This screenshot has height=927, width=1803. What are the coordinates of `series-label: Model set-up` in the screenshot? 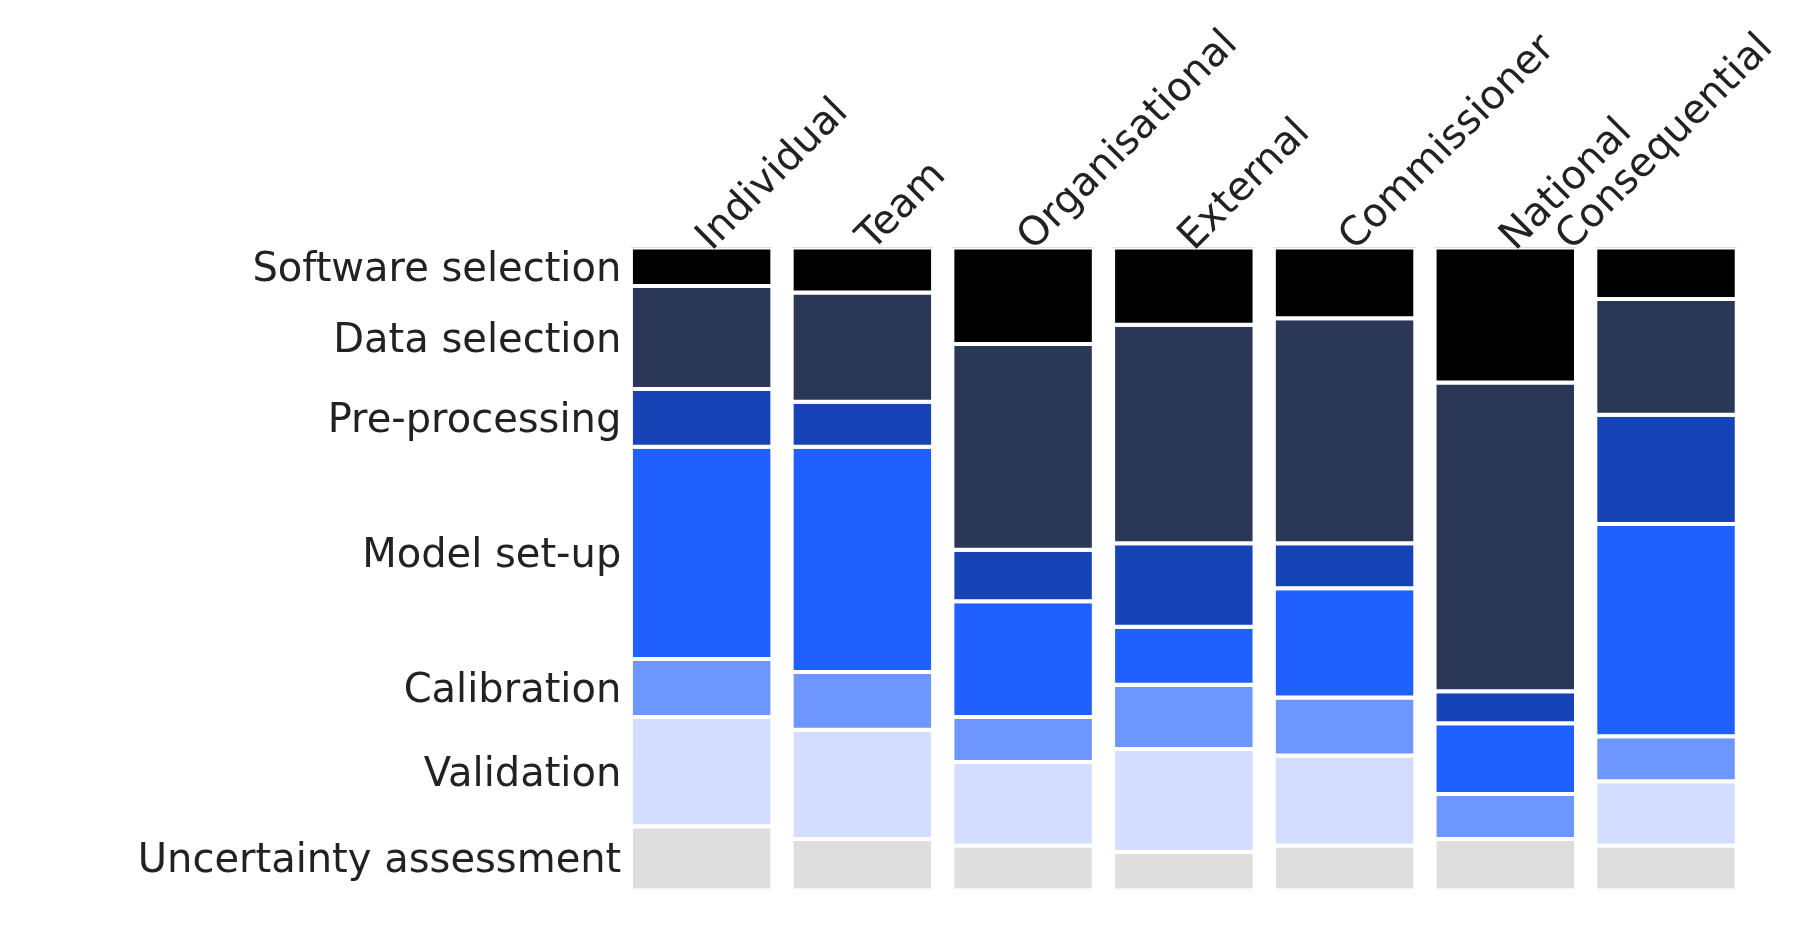 It's located at (492, 552).